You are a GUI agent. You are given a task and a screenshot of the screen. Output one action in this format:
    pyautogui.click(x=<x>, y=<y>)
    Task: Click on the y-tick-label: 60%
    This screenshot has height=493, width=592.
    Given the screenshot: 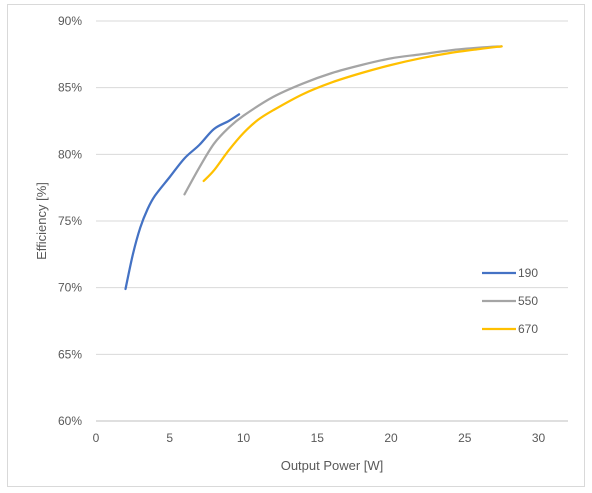 What is the action you would take?
    pyautogui.click(x=70, y=421)
    